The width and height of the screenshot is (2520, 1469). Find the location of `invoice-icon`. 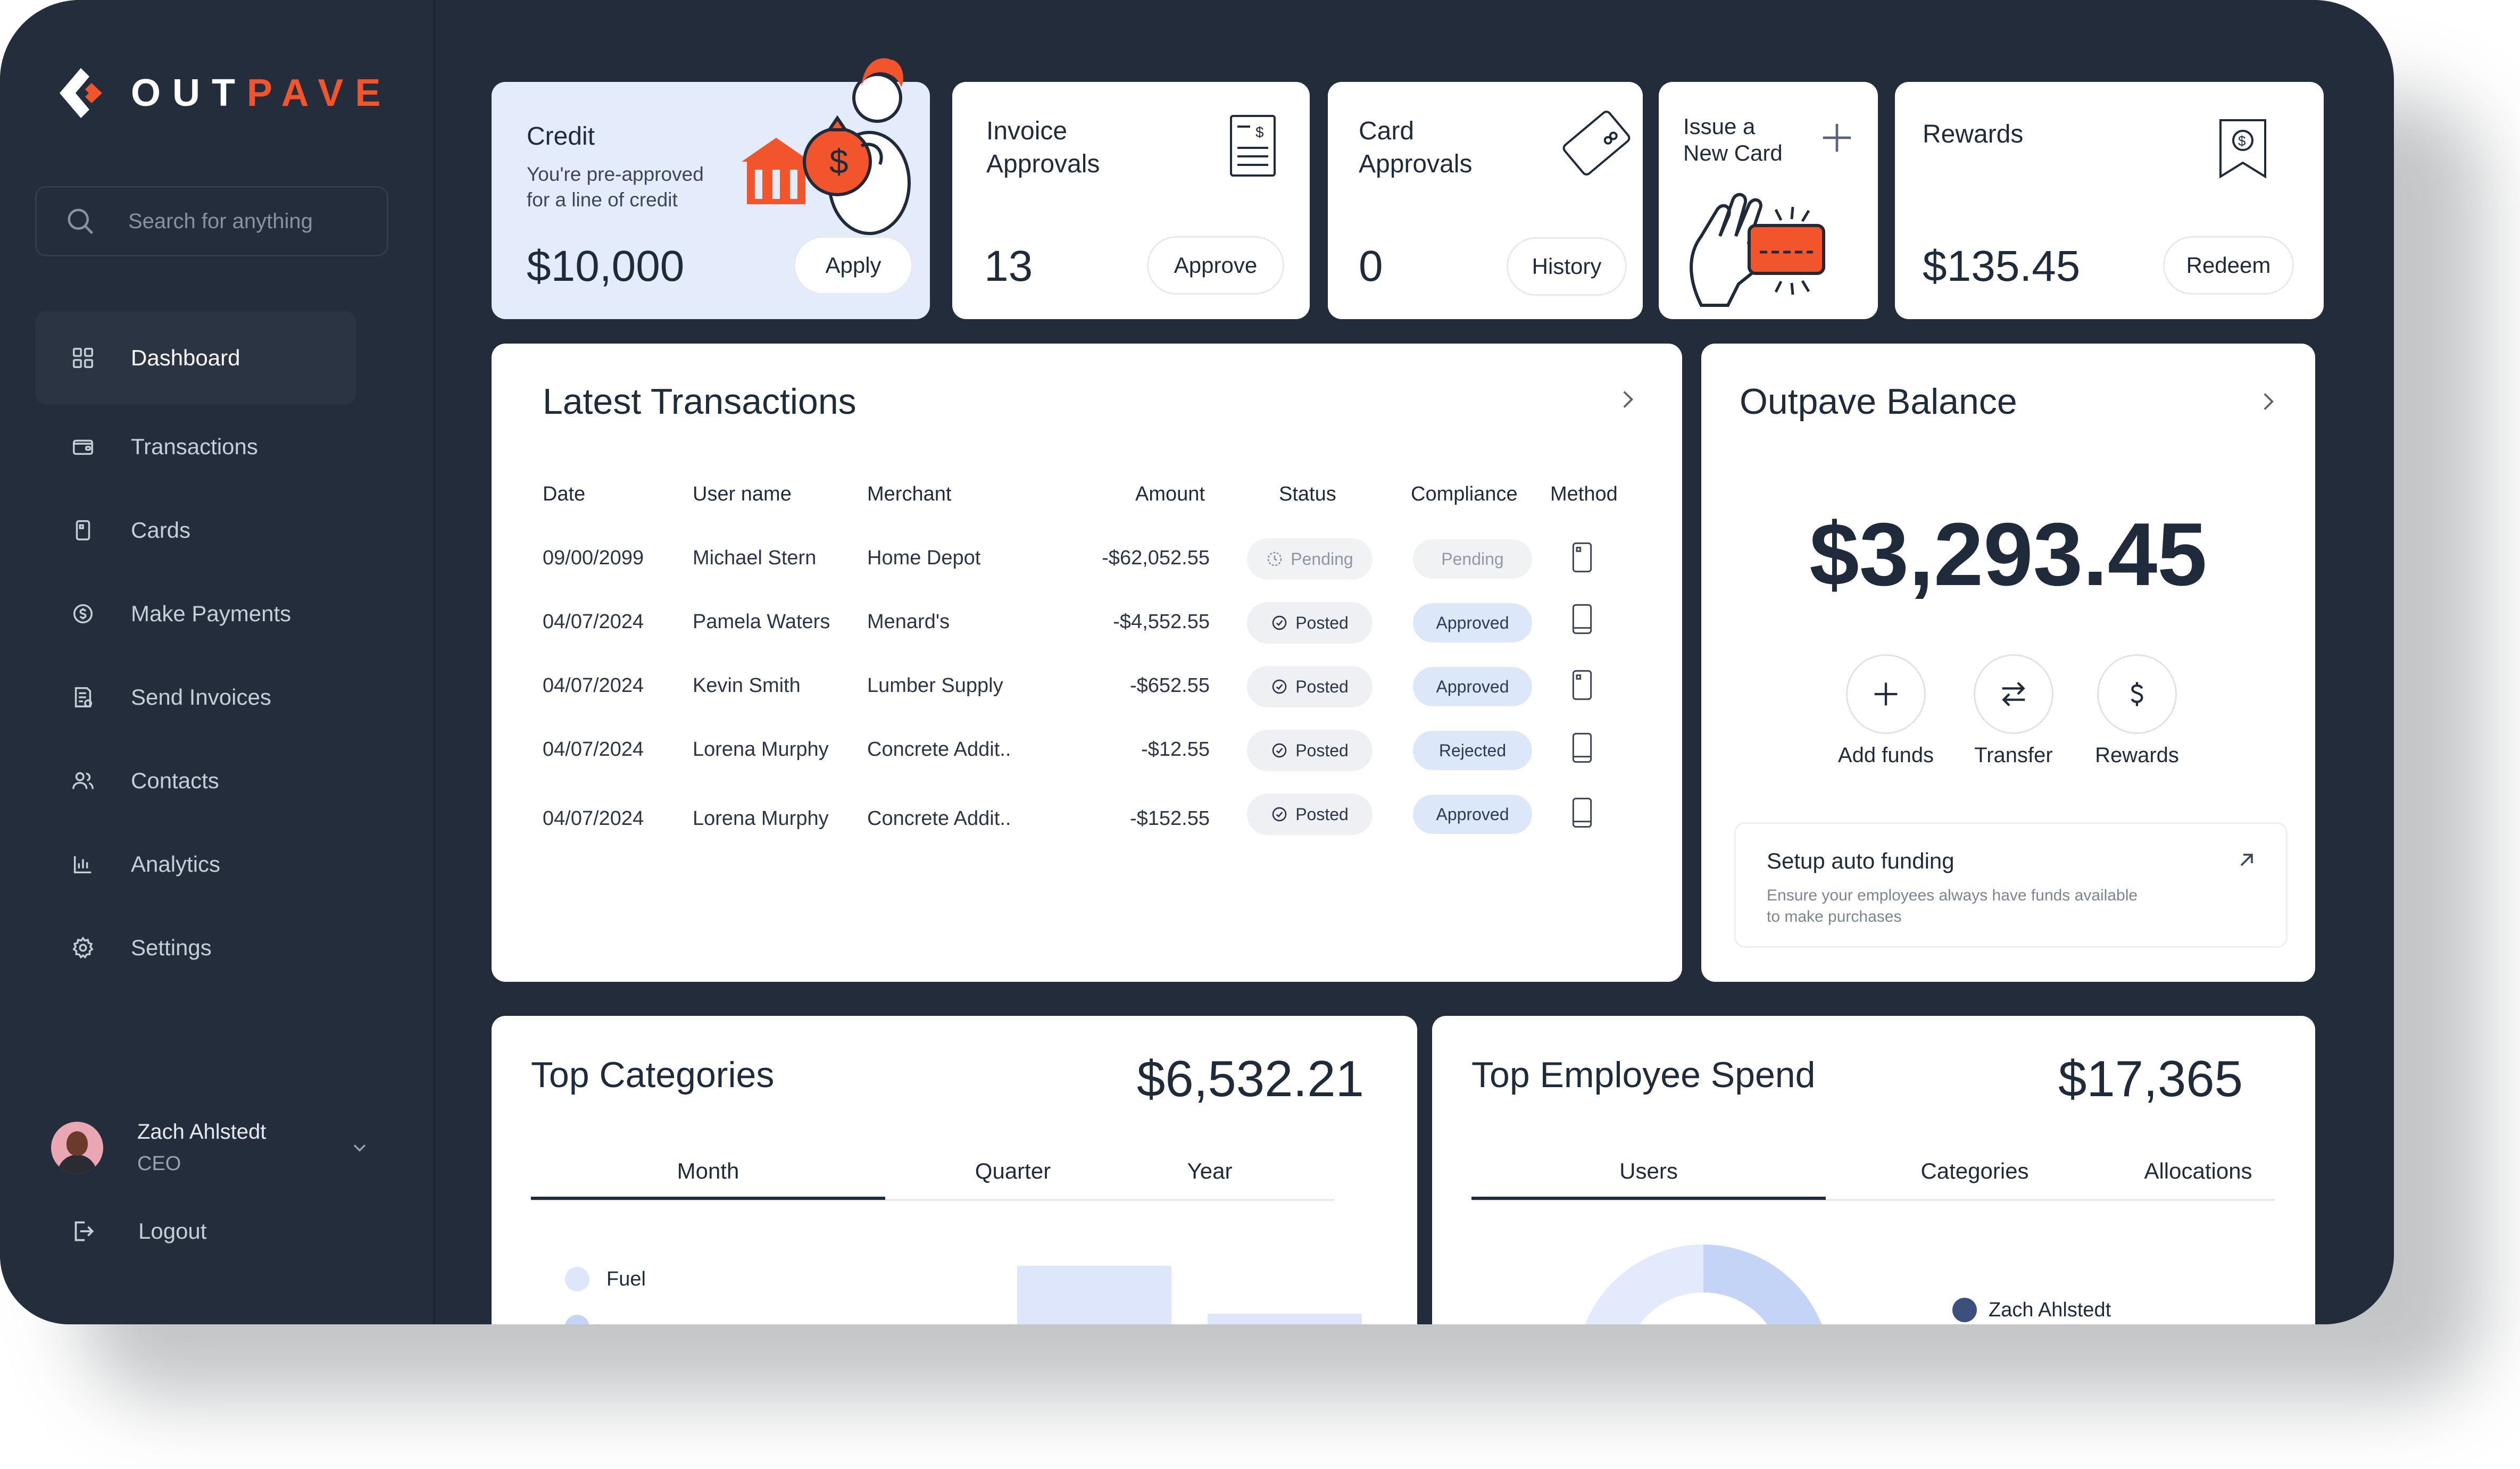

invoice-icon is located at coordinates (83, 697).